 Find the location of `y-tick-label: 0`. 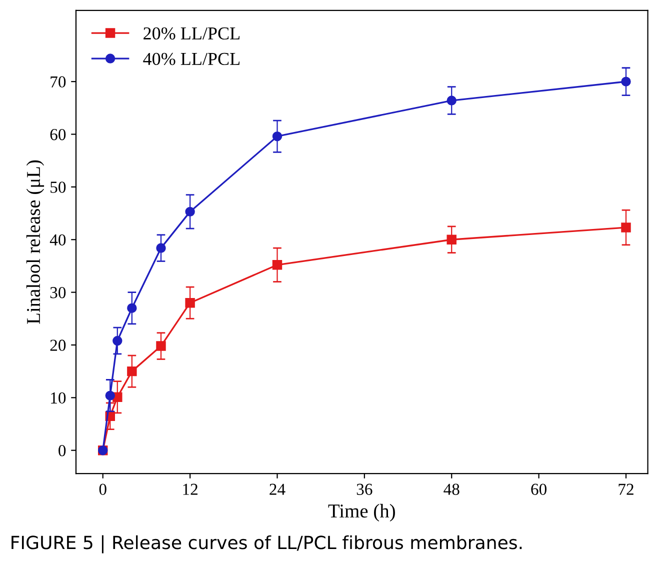

y-tick-label: 0 is located at coordinates (62, 450).